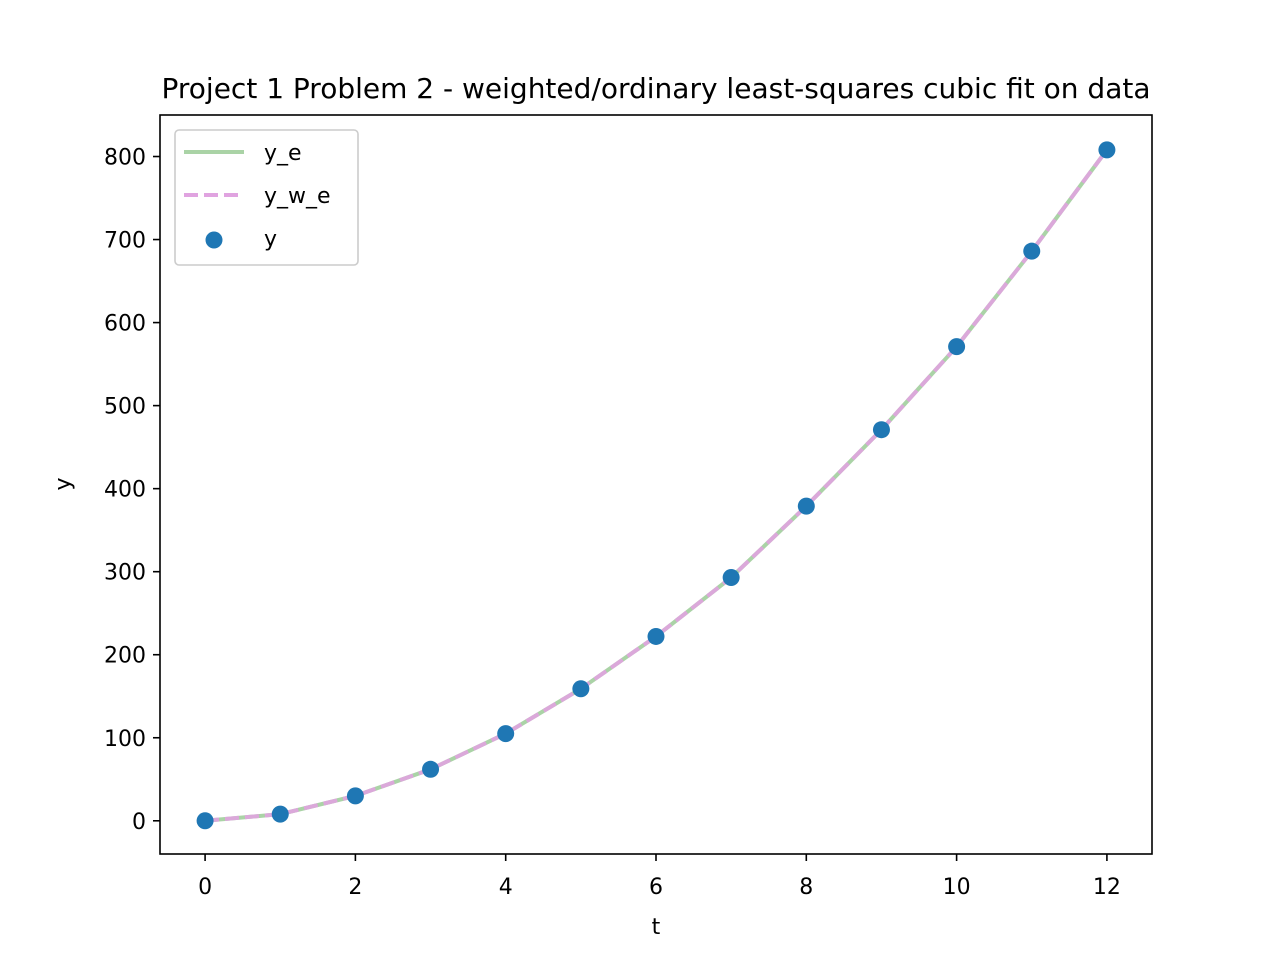  Describe the element at coordinates (506, 887) in the screenshot. I see `x-tick-label: 4` at that location.